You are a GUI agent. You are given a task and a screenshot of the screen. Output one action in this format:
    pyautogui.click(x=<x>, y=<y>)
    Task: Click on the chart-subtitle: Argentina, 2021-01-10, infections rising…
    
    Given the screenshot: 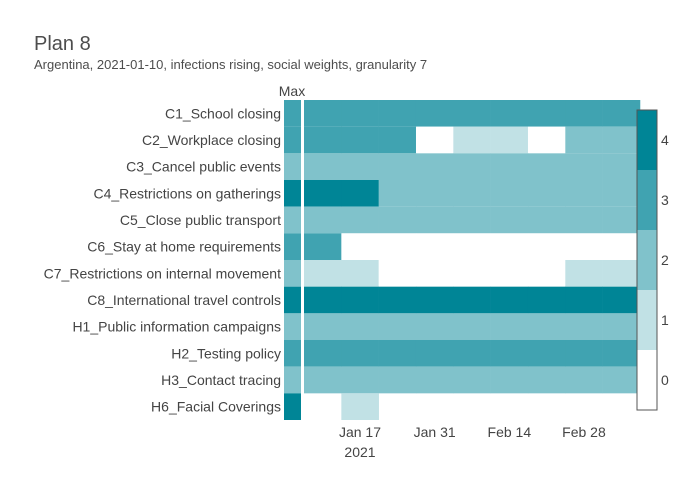 What is the action you would take?
    pyautogui.click(x=230, y=64)
    